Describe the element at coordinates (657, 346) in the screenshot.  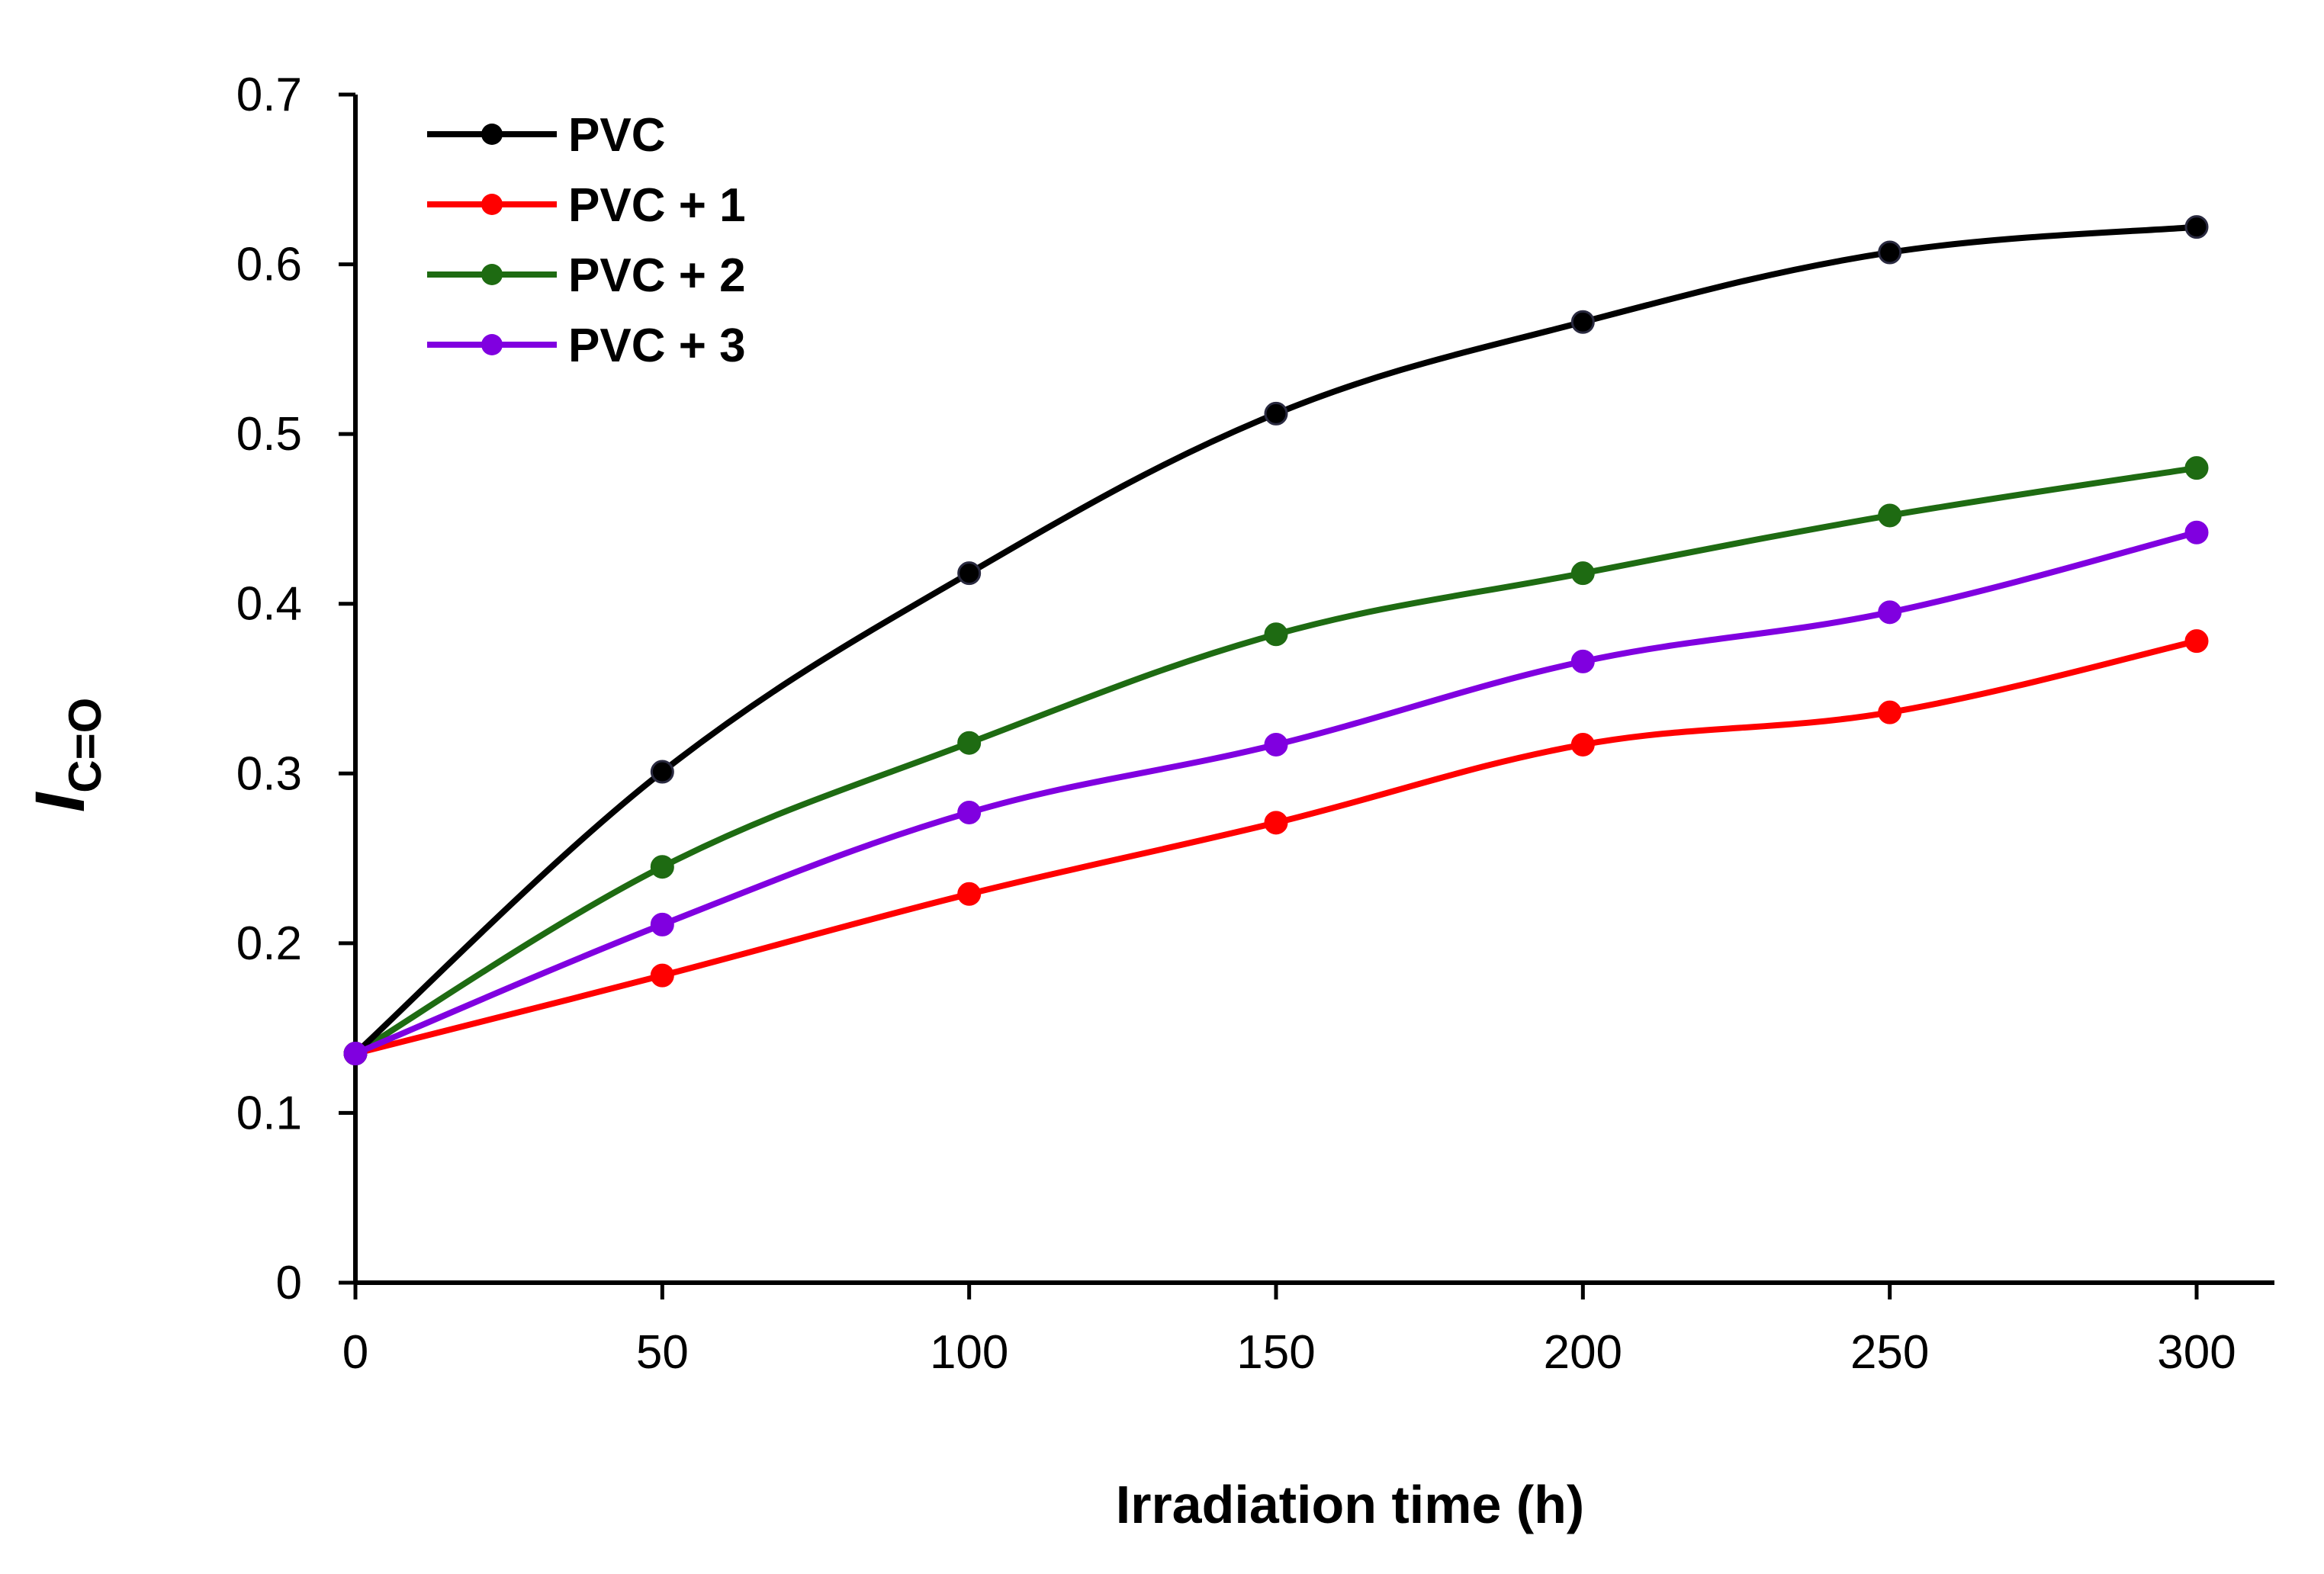
I see `legend-label: PVC + 3` at that location.